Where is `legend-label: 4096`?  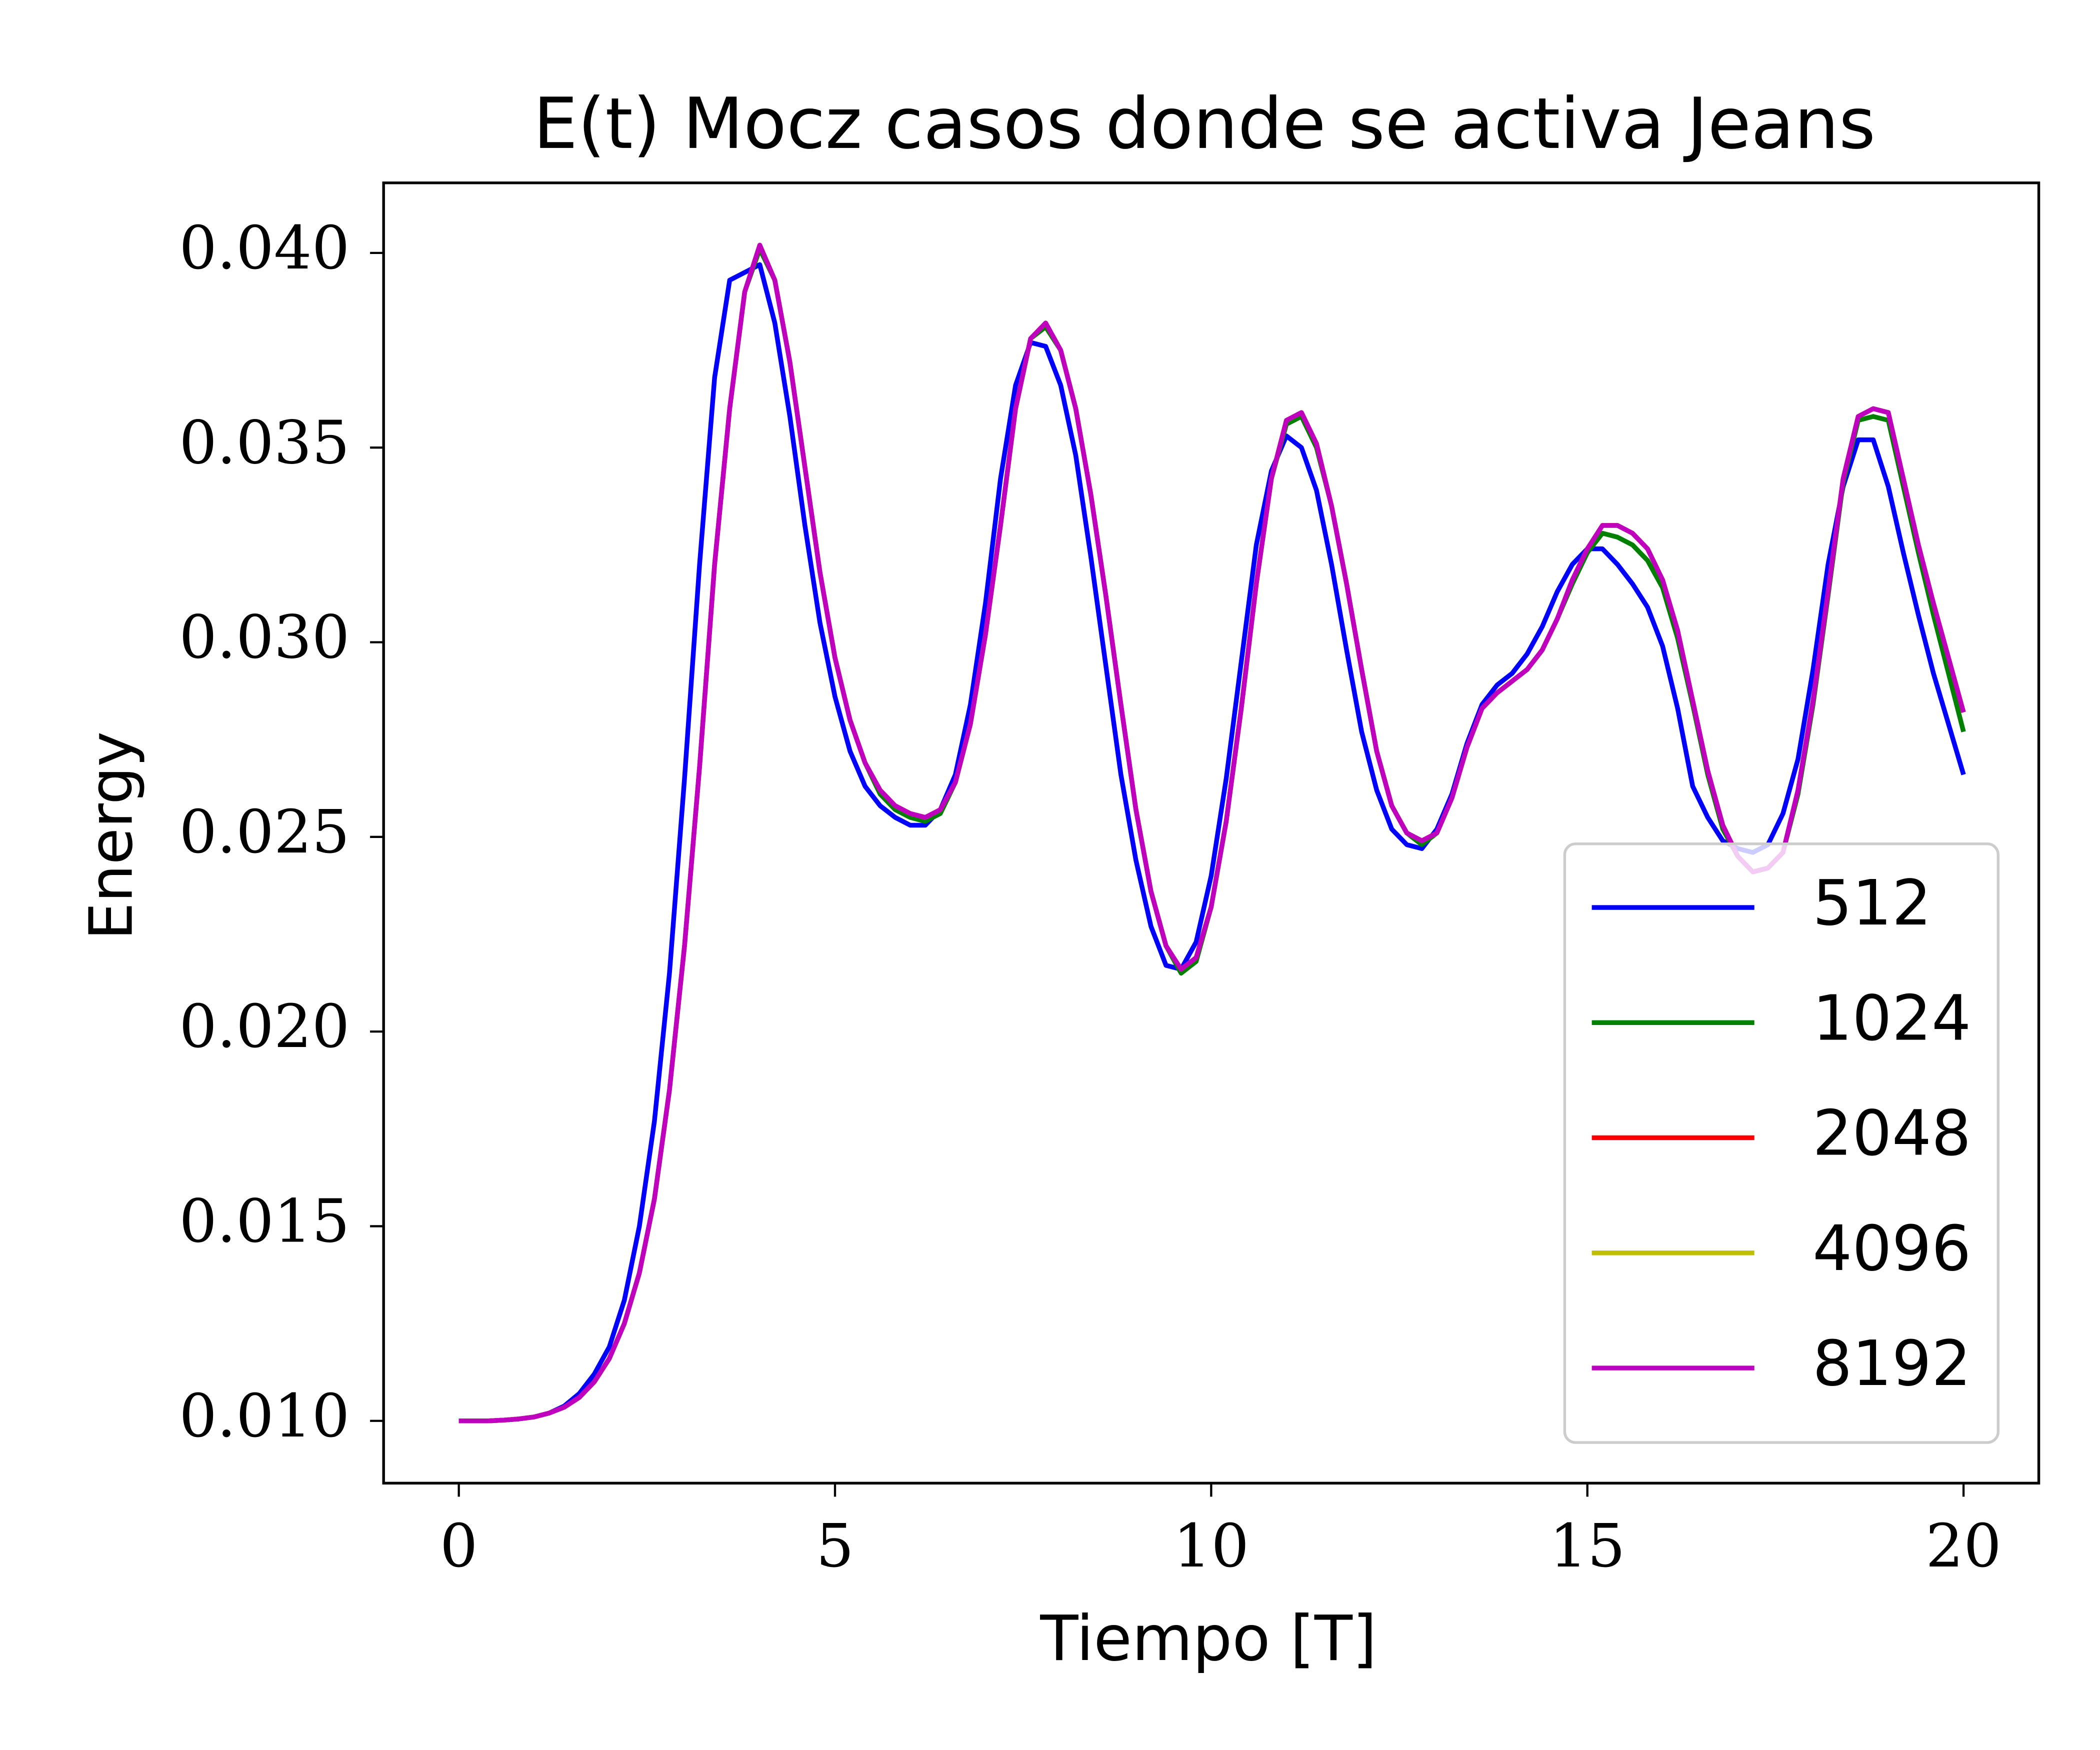
legend-label: 4096 is located at coordinates (1891, 1248).